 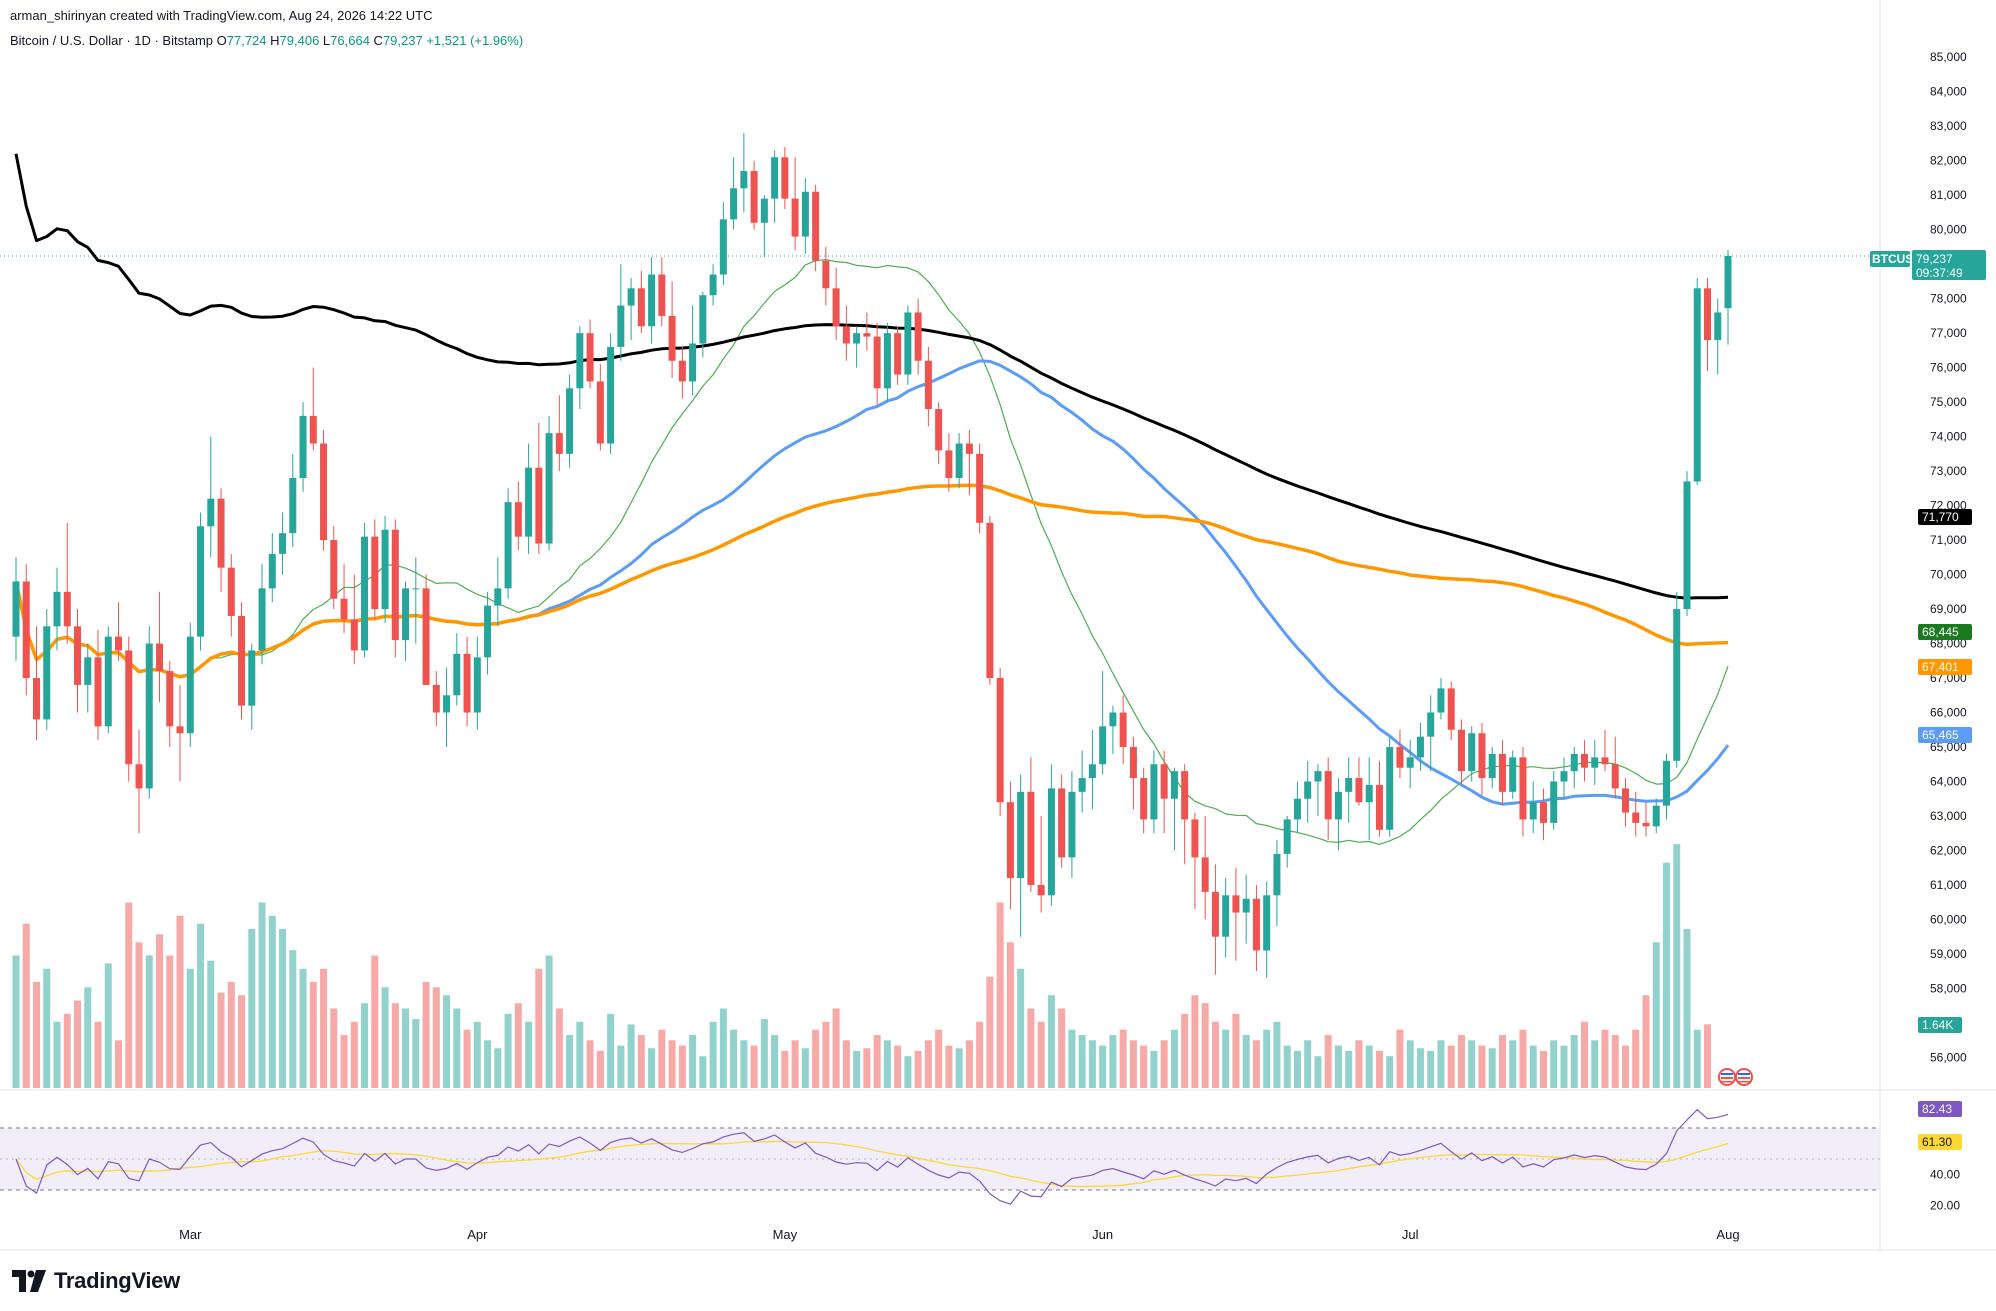 I want to click on price-tick-label: 76,000, so click(x=1948, y=368).